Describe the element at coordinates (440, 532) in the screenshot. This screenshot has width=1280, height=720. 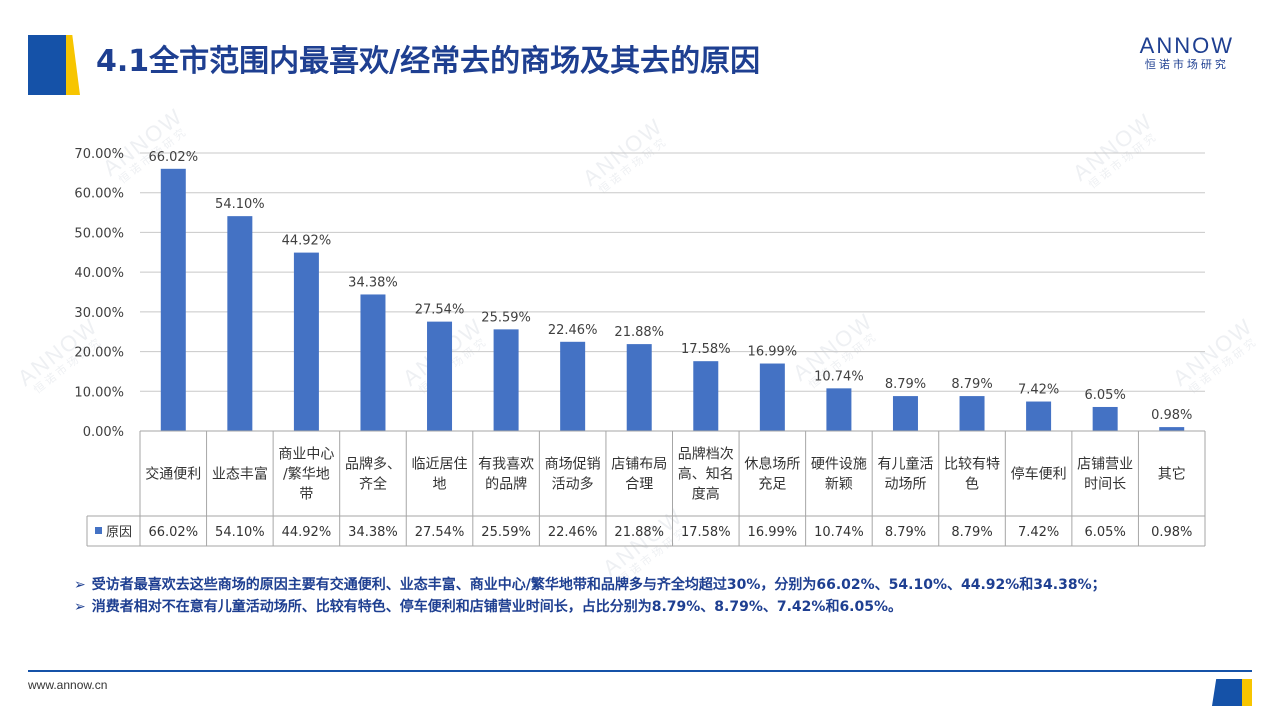
I see `table-value: 27.54%` at that location.